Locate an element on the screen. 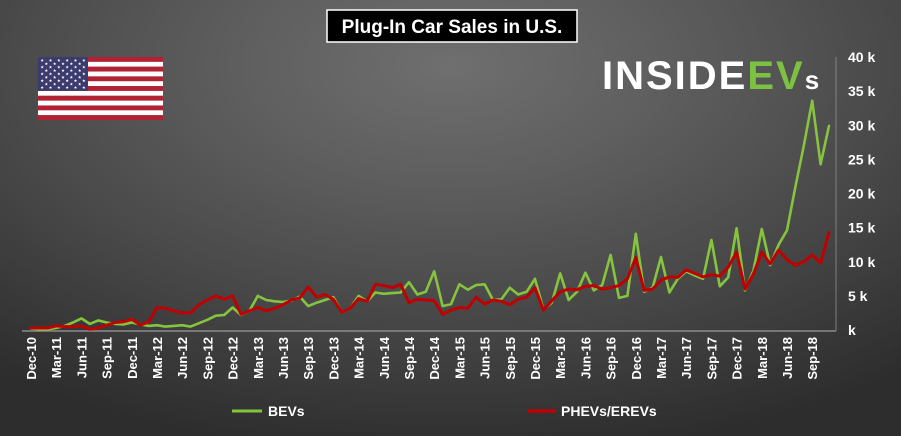 This screenshot has width=901, height=436. legend-label-bevs: BEVs is located at coordinates (286, 411).